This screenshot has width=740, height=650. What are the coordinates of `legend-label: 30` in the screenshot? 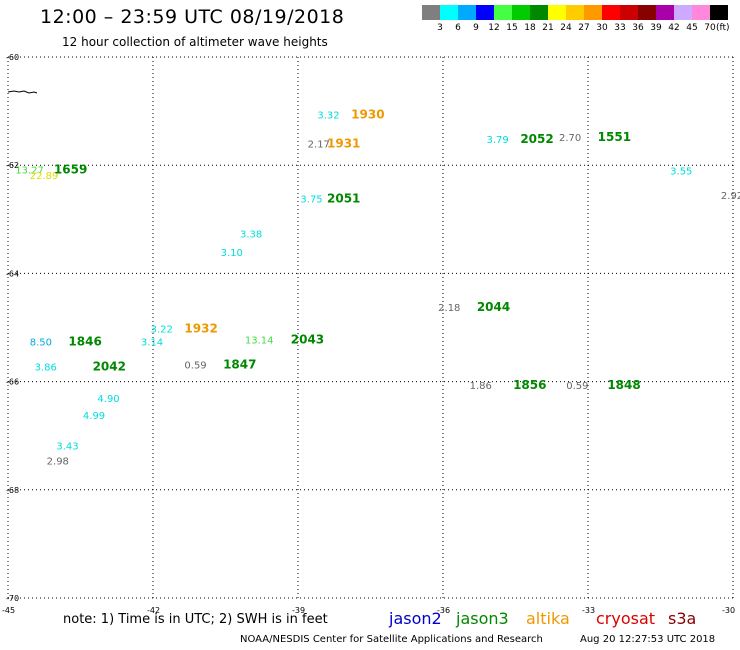 It's located at (602, 28).